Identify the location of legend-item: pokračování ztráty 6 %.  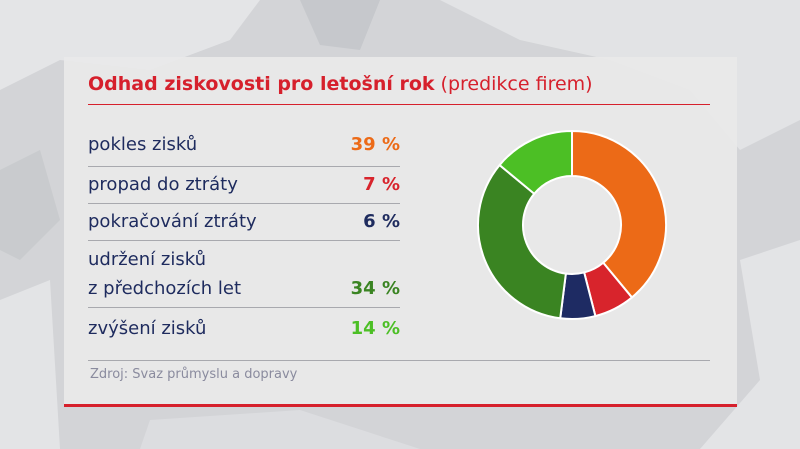
(244, 221).